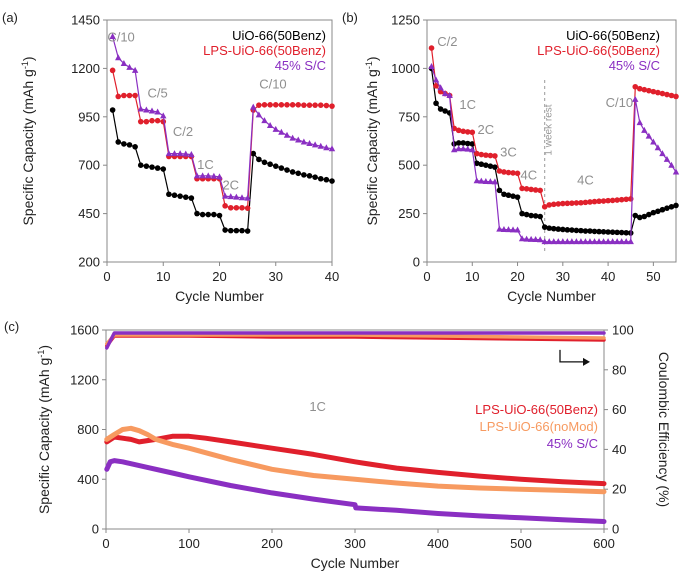  What do you see at coordinates (447, 41) in the screenshot?
I see `annotation-label: C/2` at bounding box center [447, 41].